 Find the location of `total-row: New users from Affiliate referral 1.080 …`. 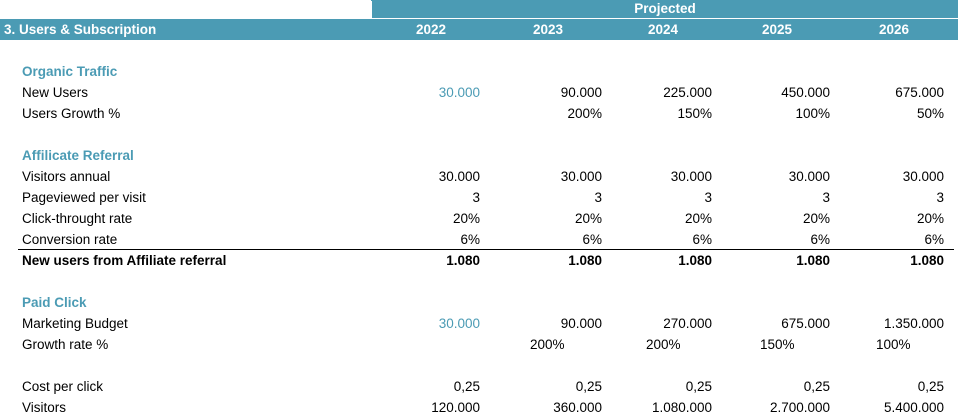

total-row: New users from Affiliate referral 1.080 … is located at coordinates (479, 260).